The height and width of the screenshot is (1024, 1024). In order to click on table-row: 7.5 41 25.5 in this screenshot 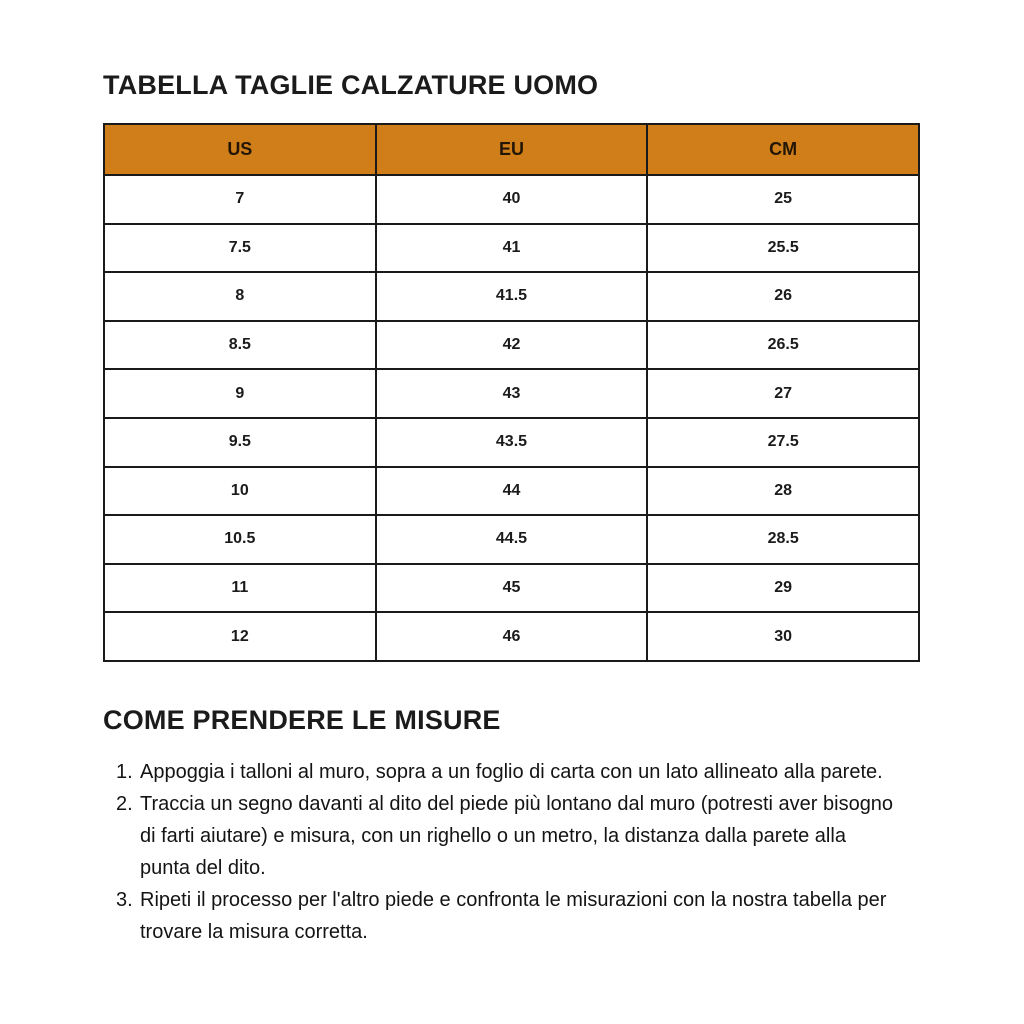, I will do `click(511, 248)`.